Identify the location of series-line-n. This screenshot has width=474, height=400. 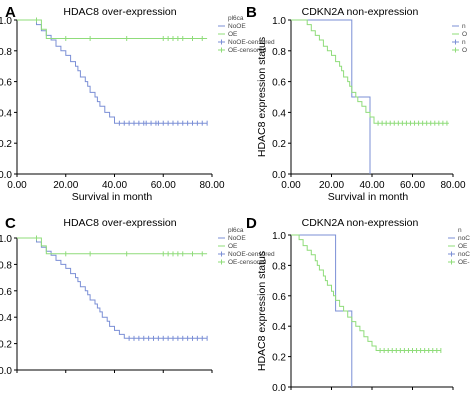
(331, 96).